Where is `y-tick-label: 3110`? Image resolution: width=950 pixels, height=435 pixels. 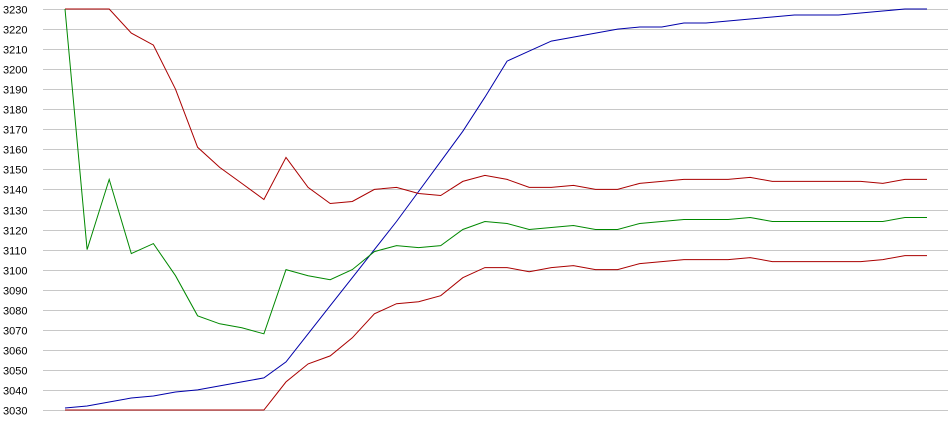 y-tick-label: 3110 is located at coordinates (15, 252).